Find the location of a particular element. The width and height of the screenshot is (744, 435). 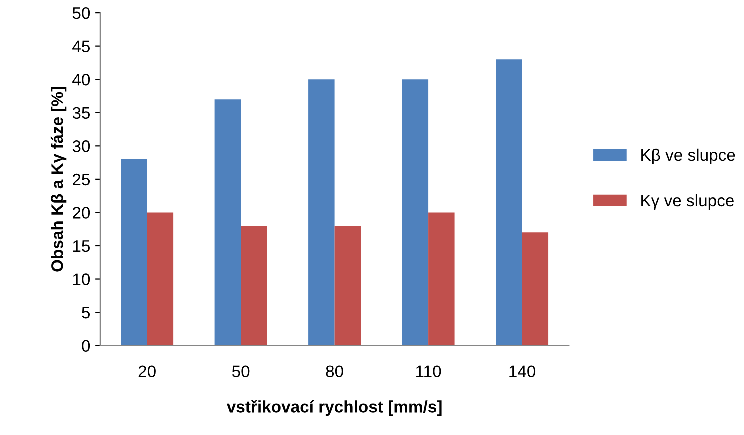

y-tick-label: 40 is located at coordinates (81, 80).